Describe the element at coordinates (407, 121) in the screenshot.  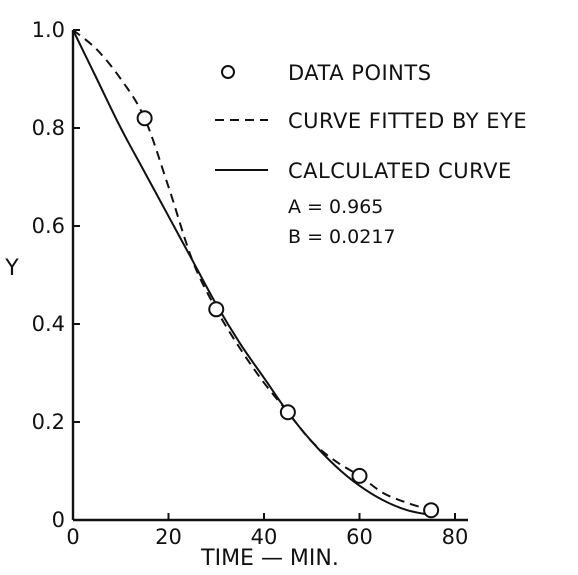
I see `legend-label-fitted-by-eye: CURVE FITTED BY EYE` at that location.